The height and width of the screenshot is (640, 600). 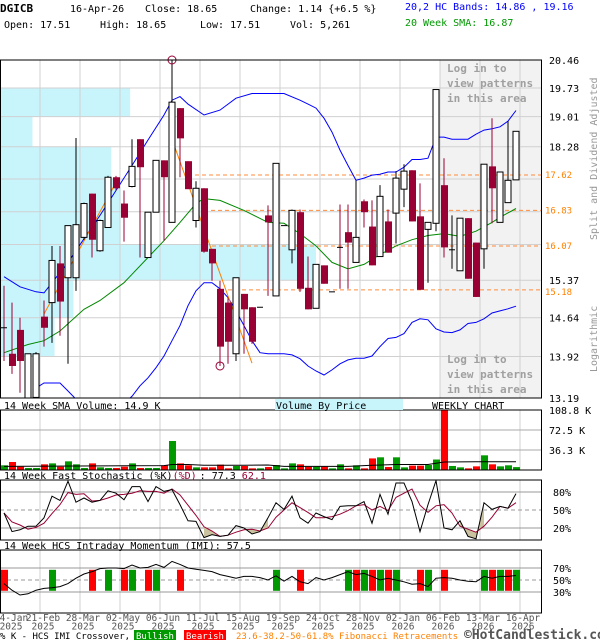 I want to click on imi-panel-border, so click(x=271, y=581).